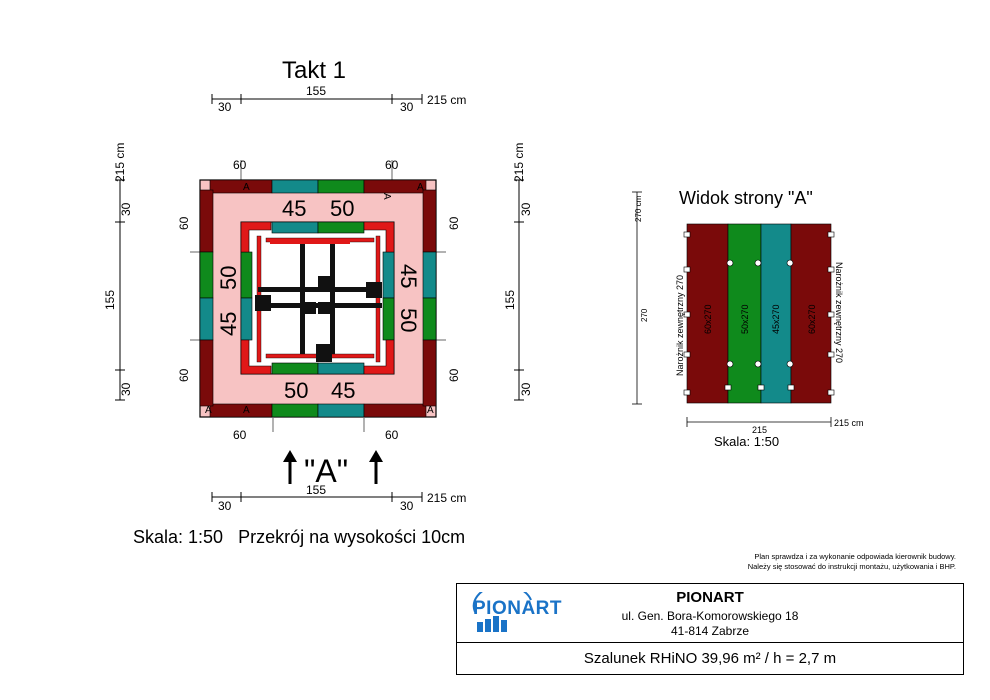 The height and width of the screenshot is (700, 990). What do you see at coordinates (228, 278) in the screenshot?
I see `panel-left-a: 50` at bounding box center [228, 278].